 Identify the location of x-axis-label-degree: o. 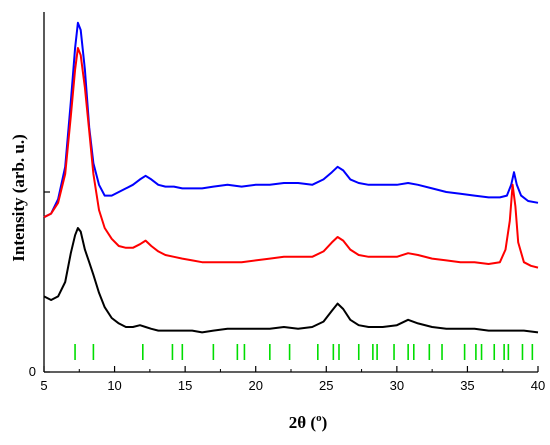
(319, 418).